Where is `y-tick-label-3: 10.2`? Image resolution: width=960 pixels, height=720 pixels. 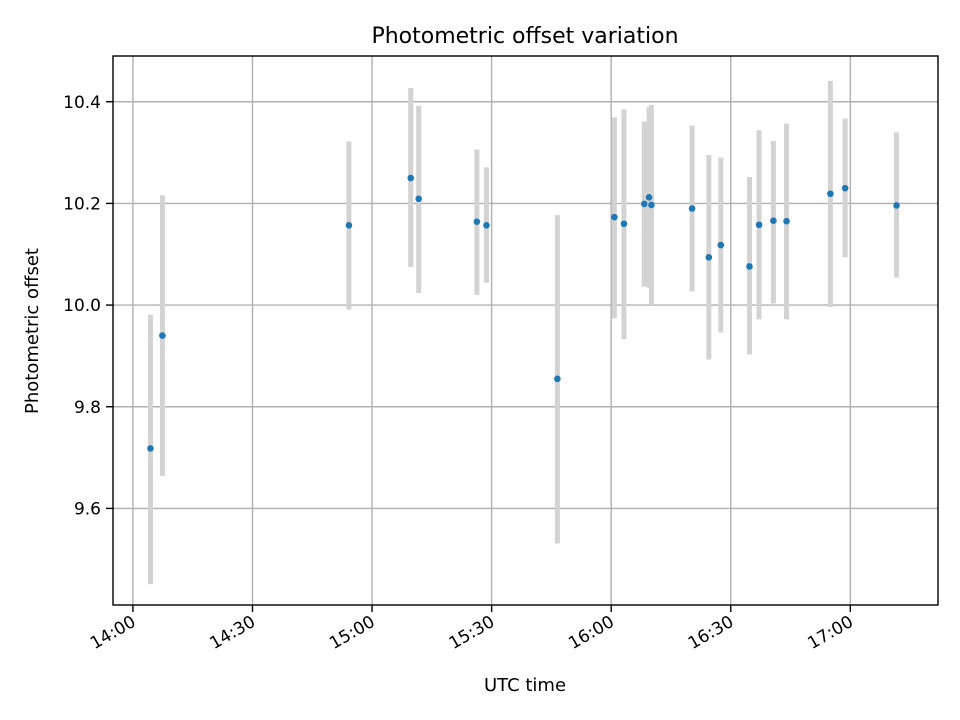 y-tick-label-3: 10.2 is located at coordinates (82, 204).